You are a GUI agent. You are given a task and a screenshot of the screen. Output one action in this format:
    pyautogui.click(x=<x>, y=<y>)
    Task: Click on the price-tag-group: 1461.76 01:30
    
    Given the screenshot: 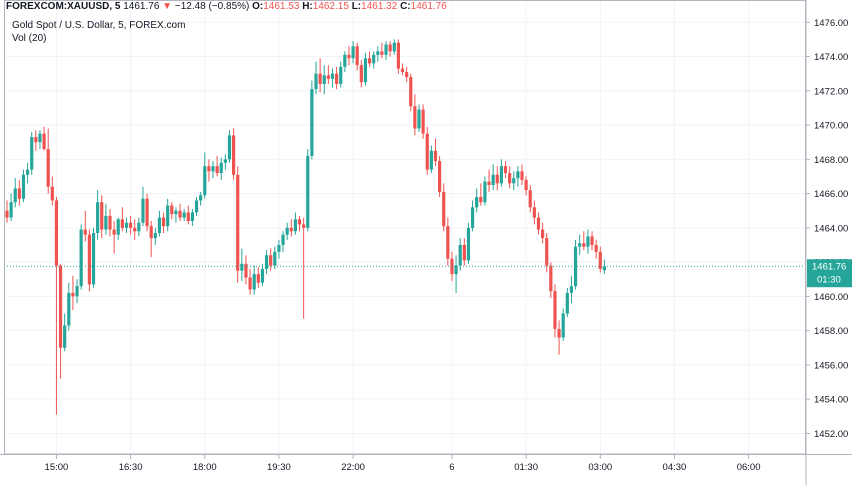 What is the action you would take?
    pyautogui.click(x=829, y=273)
    